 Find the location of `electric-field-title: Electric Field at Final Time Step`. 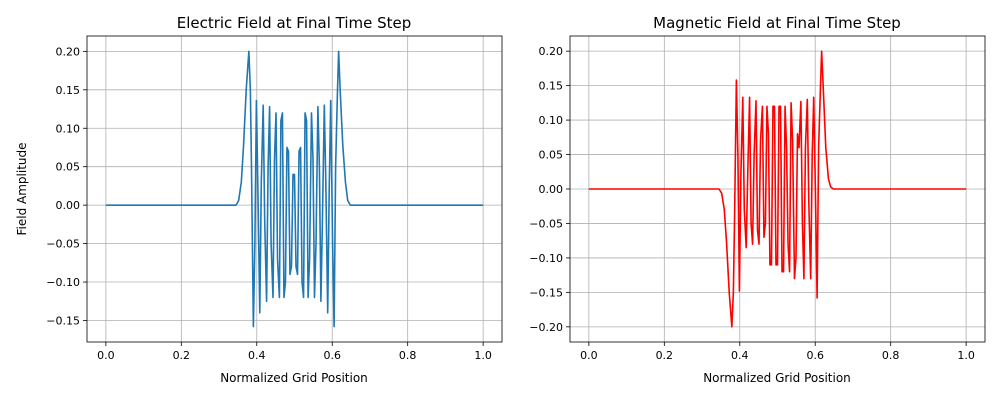

electric-field-title: Electric Field at Final Time Step is located at coordinates (294, 23).